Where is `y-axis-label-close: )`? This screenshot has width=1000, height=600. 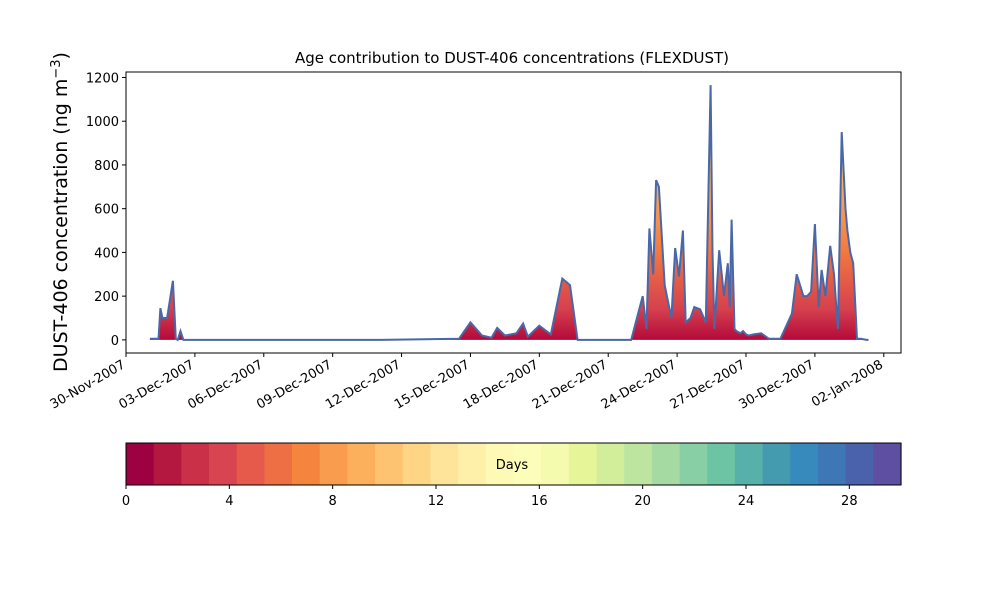
y-axis-label-close: ) is located at coordinates (61, 55).